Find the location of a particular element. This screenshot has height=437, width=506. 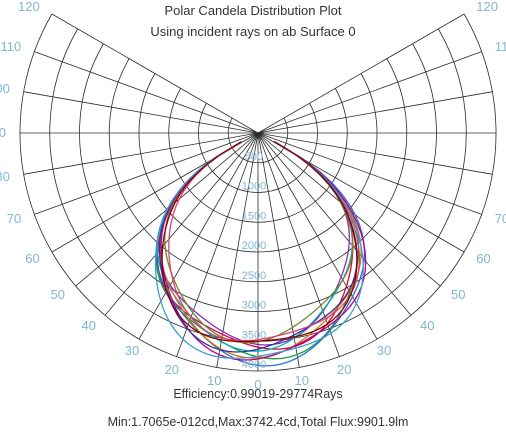

radial-tick-label: 2500 is located at coordinates (254, 276).